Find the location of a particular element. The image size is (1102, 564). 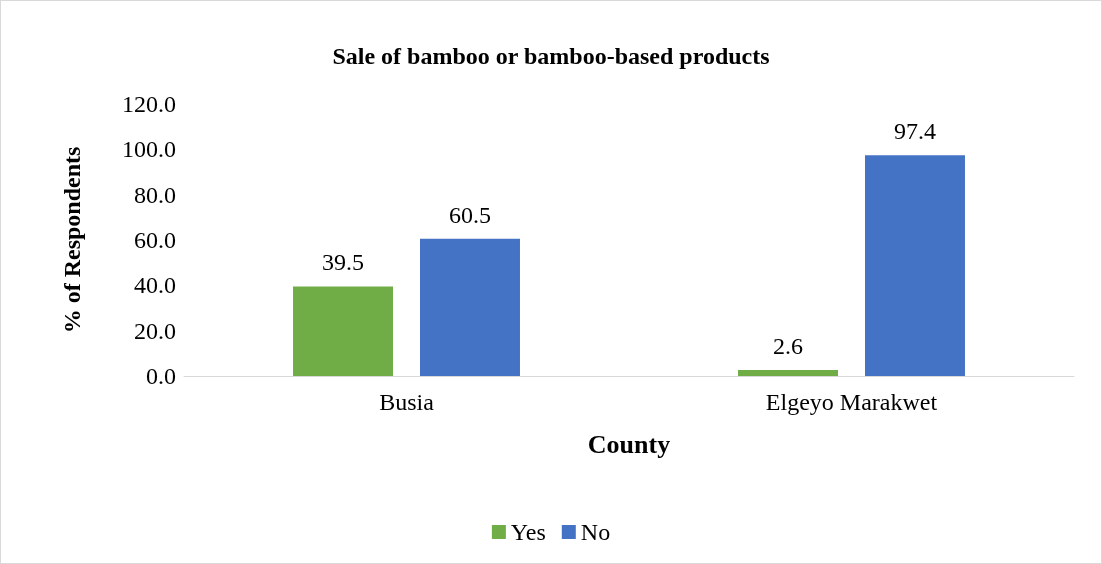

data-label: 39.5 is located at coordinates (343, 262).